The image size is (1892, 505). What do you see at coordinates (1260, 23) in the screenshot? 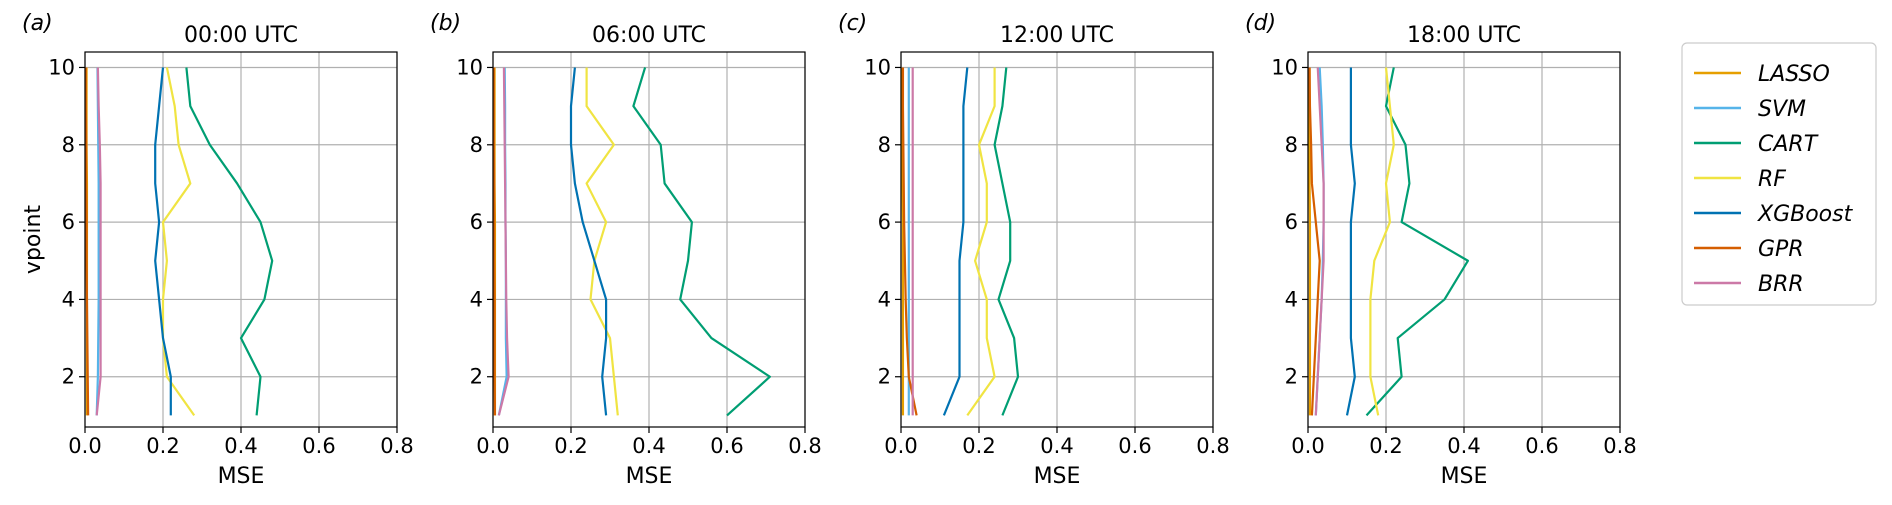
I see `panel-label: (d)` at bounding box center [1260, 23].